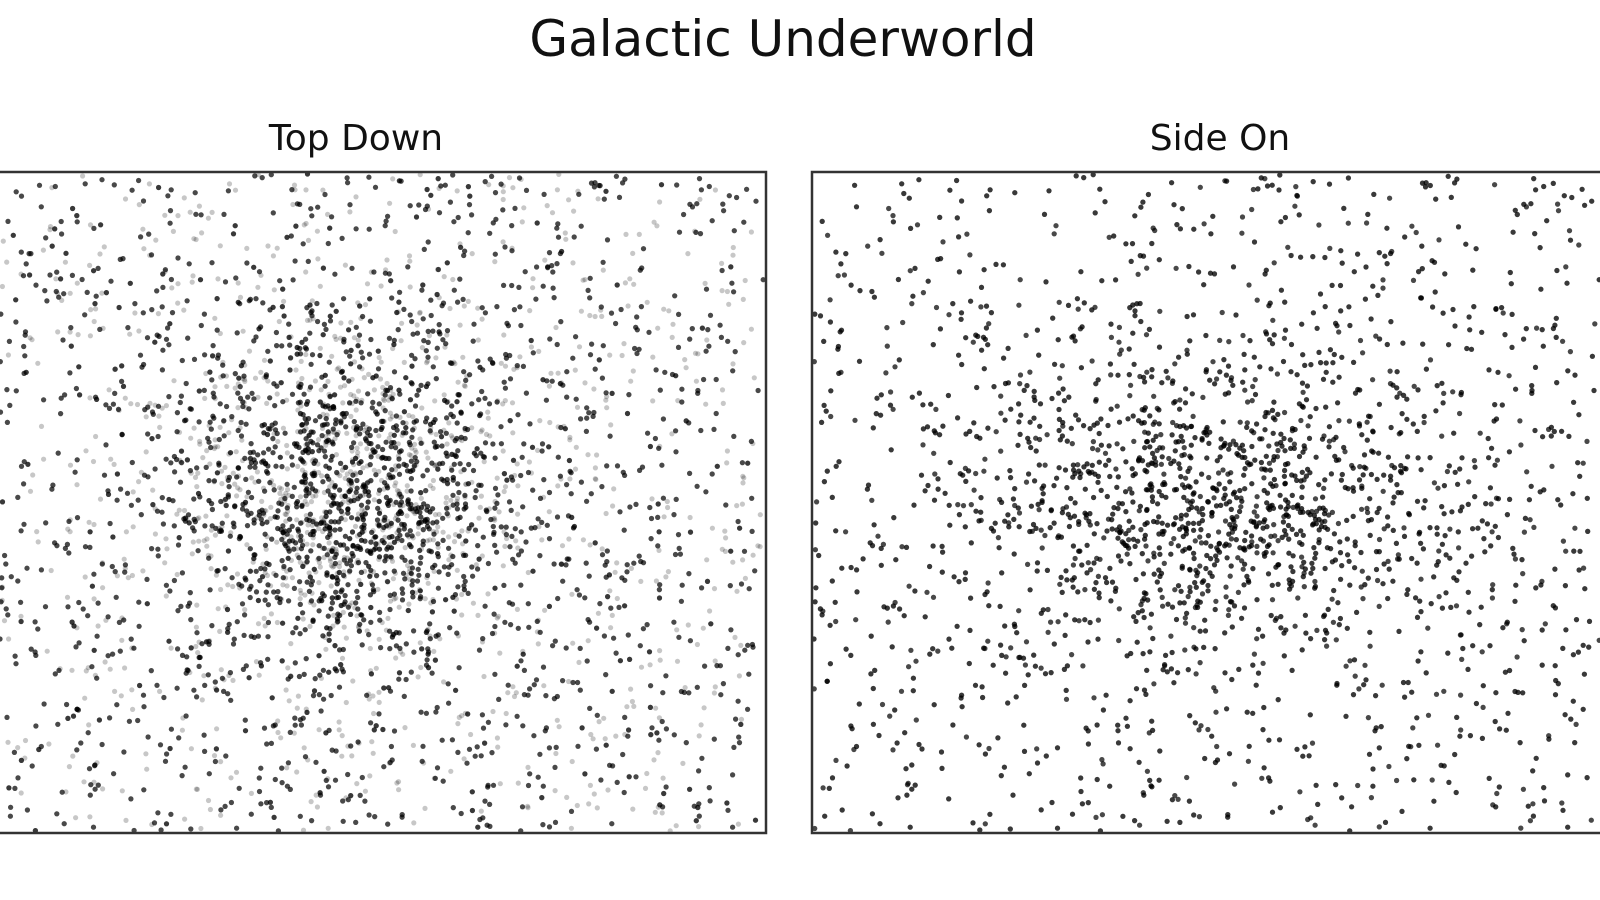 The height and width of the screenshot is (900, 1600). Describe the element at coordinates (783, 39) in the screenshot. I see `figure-title: Galactic Underworld` at that location.